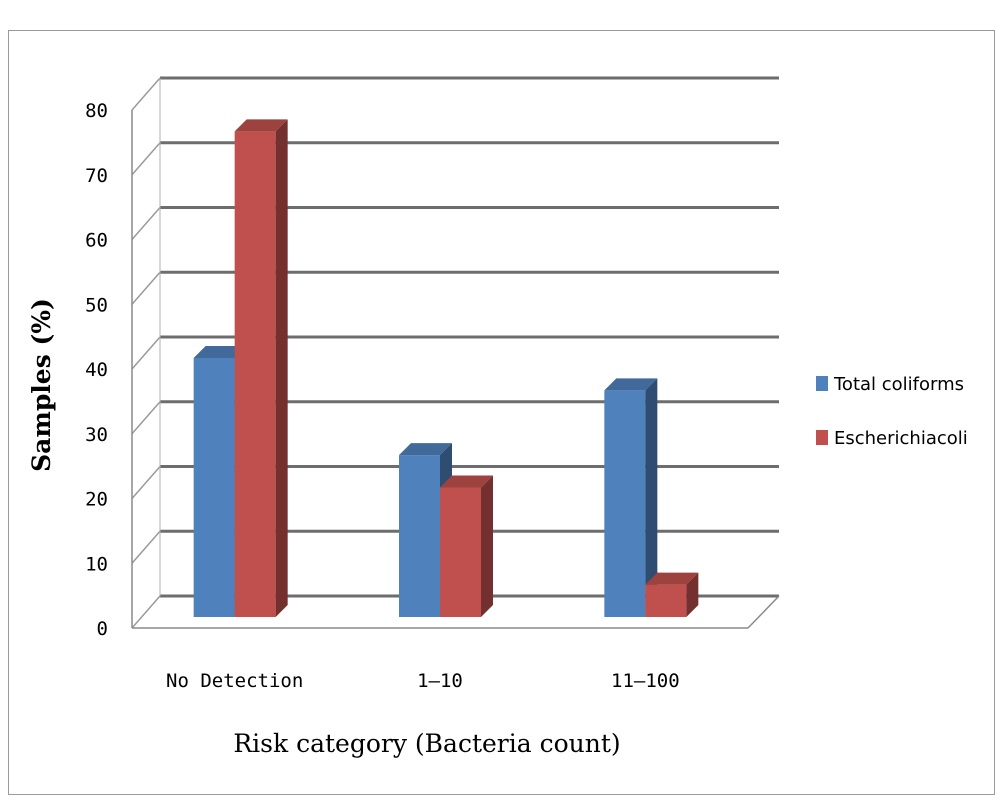 Image resolution: width=1004 pixels, height=805 pixels. I want to click on y-tick-label: 40, so click(96, 370).